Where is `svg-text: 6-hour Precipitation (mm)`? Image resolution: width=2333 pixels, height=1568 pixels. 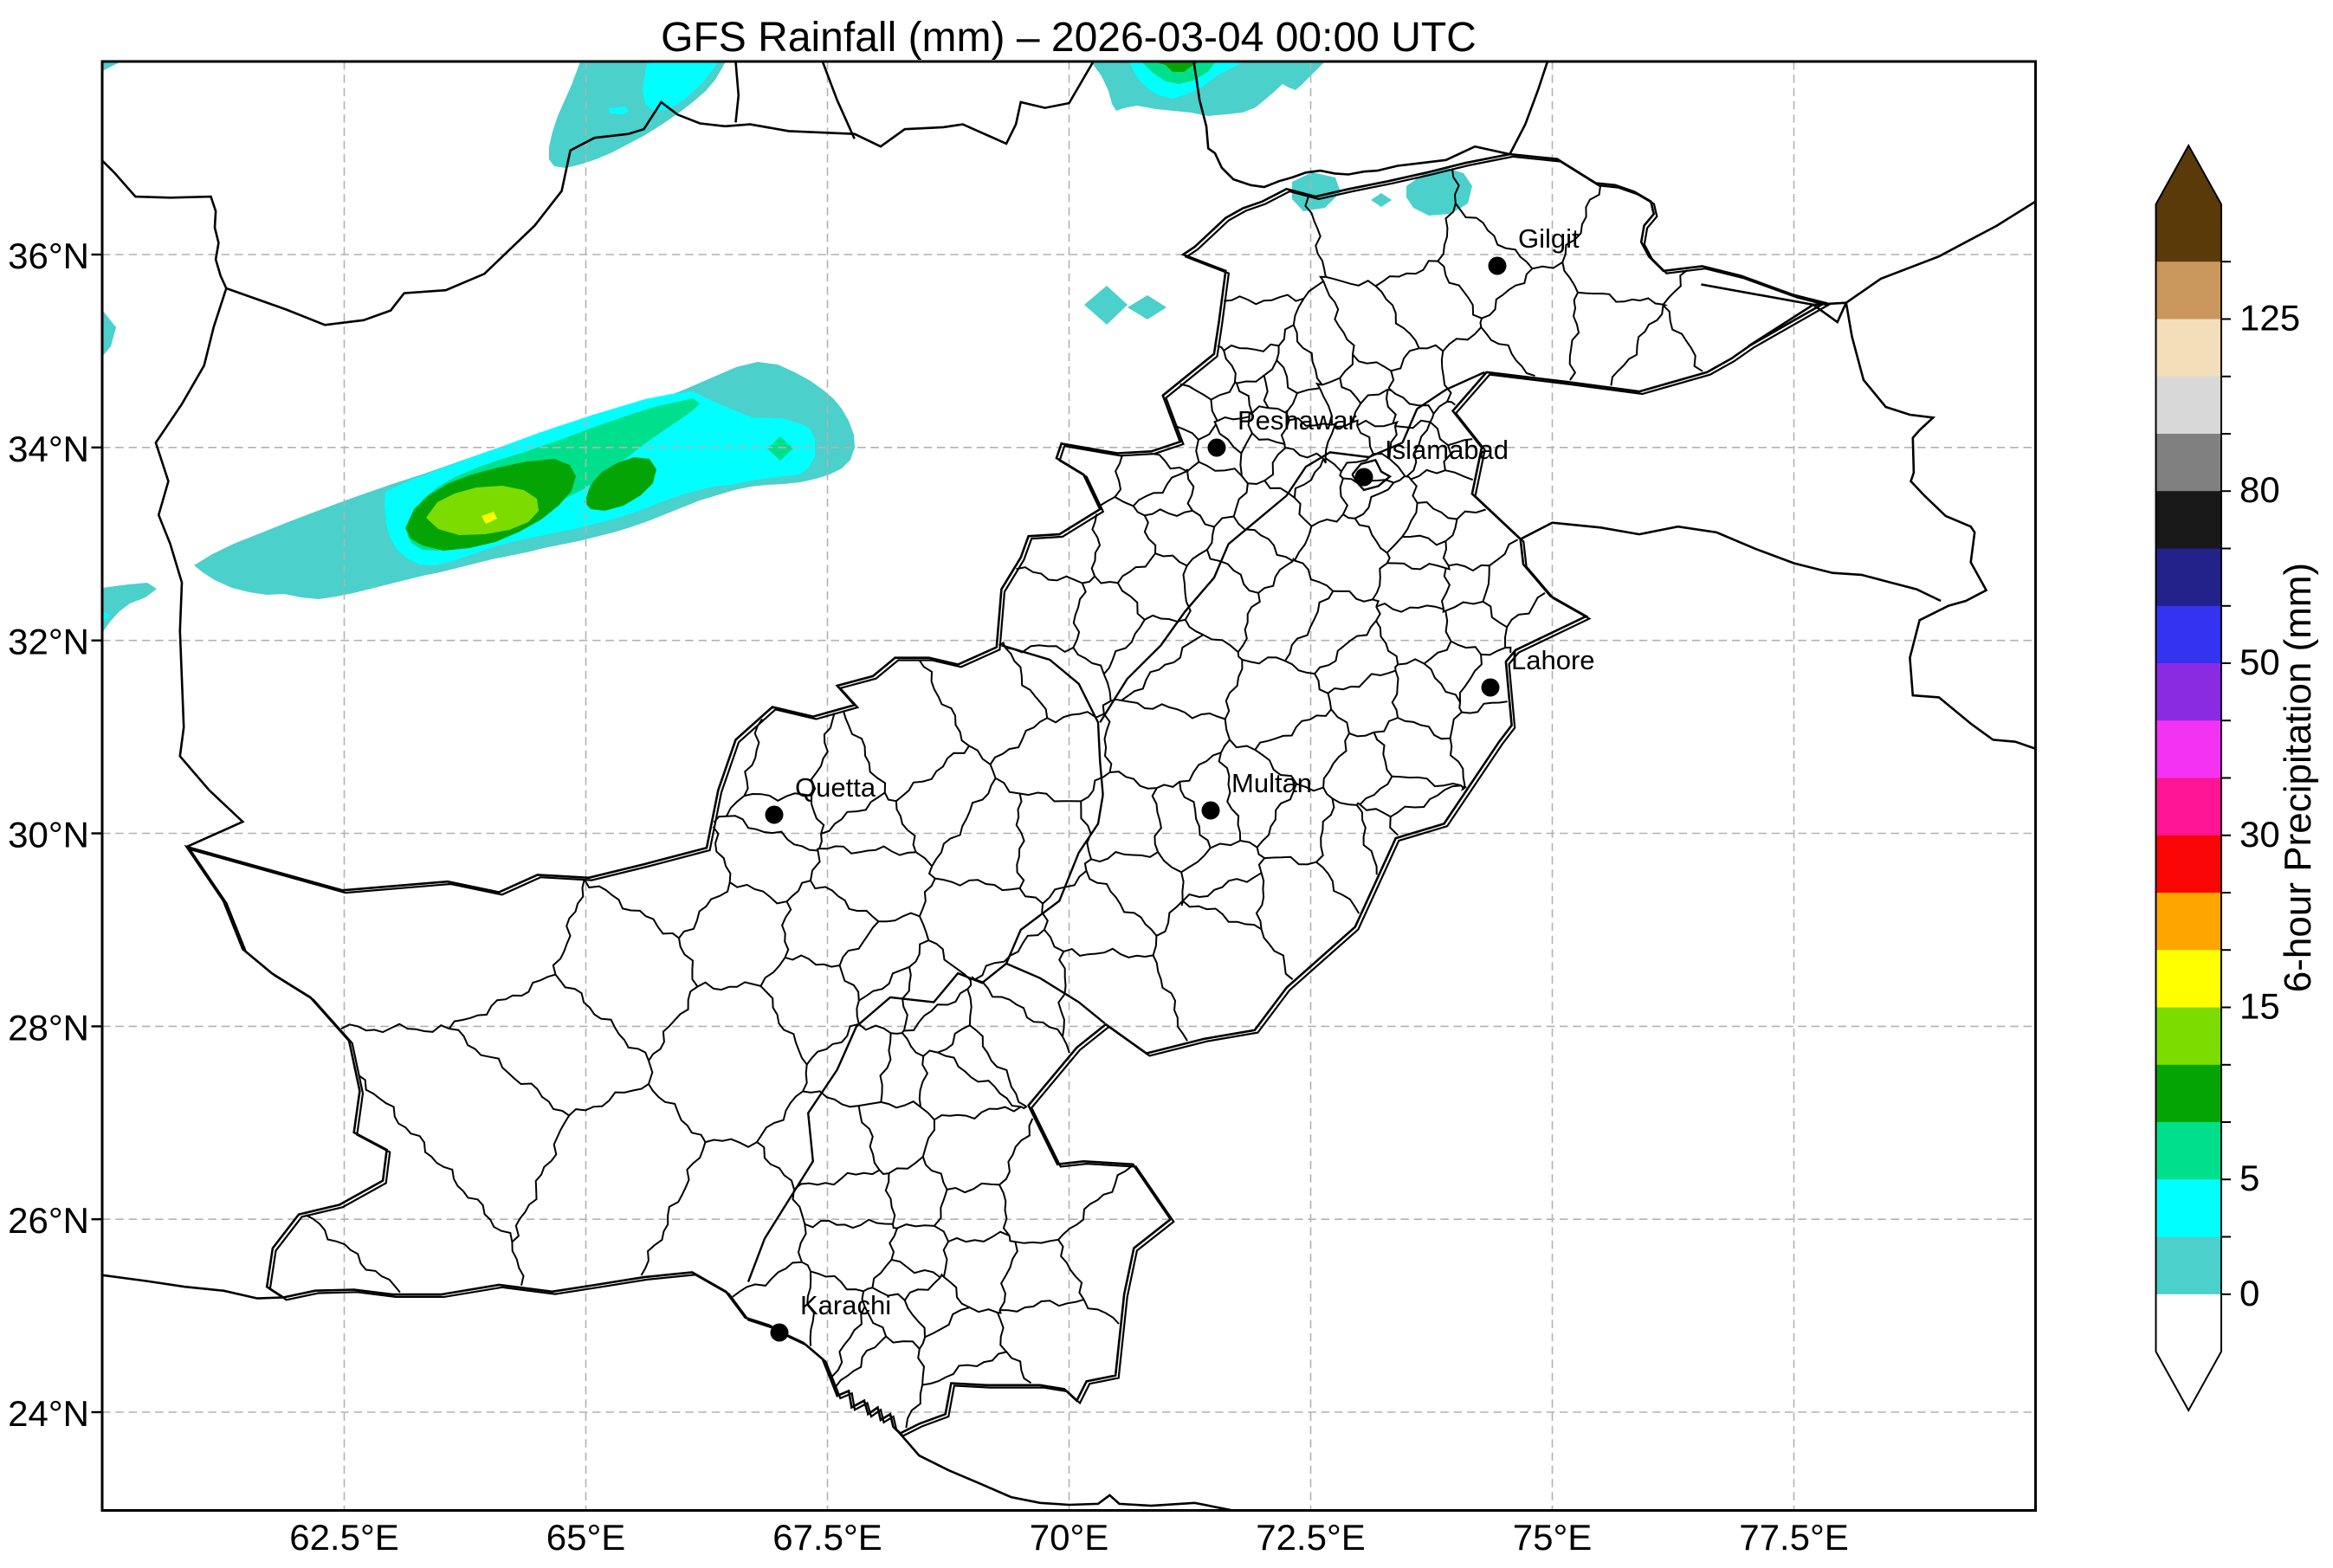
svg-text: 6-hour Precipitation (mm) is located at coordinates (2298, 778).